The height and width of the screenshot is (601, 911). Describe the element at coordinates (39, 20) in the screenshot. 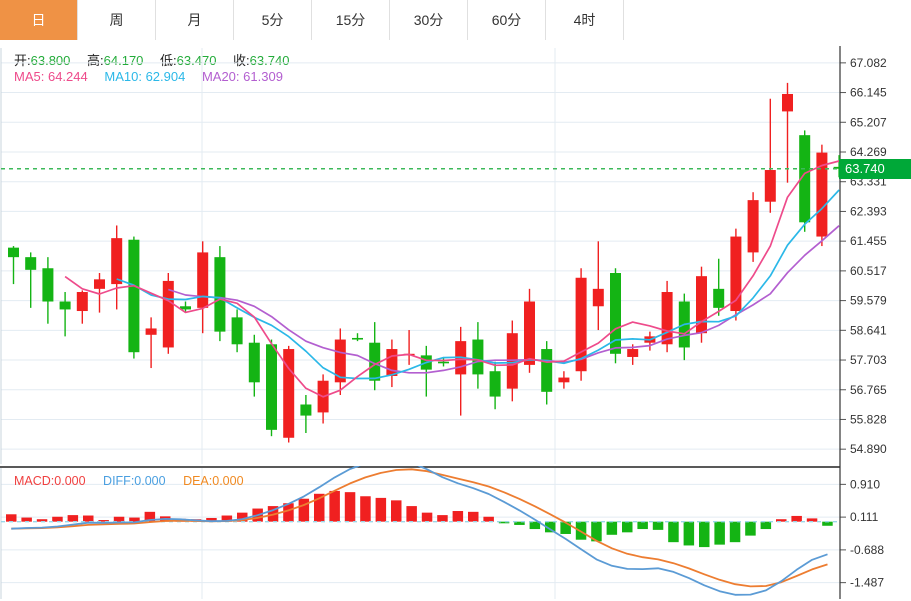

I see `tab-day: 日` at that location.